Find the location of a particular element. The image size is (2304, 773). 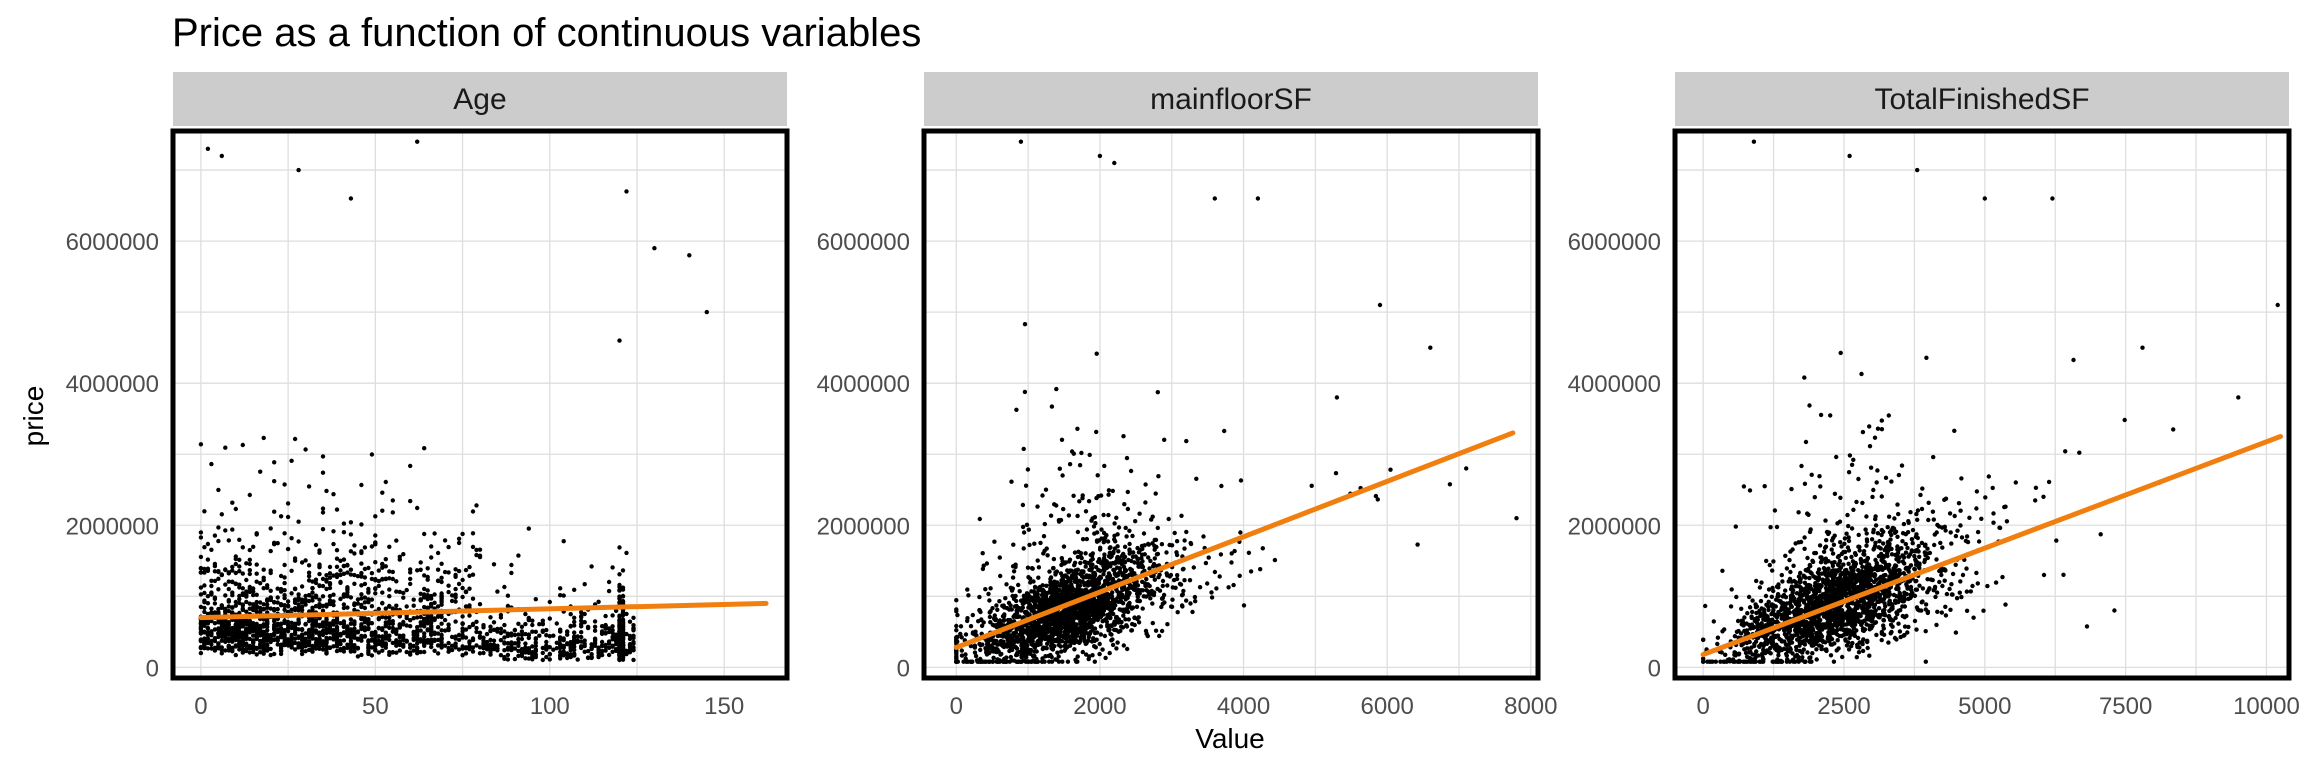

facet-strip-label: mainfloorSF is located at coordinates (1231, 99).